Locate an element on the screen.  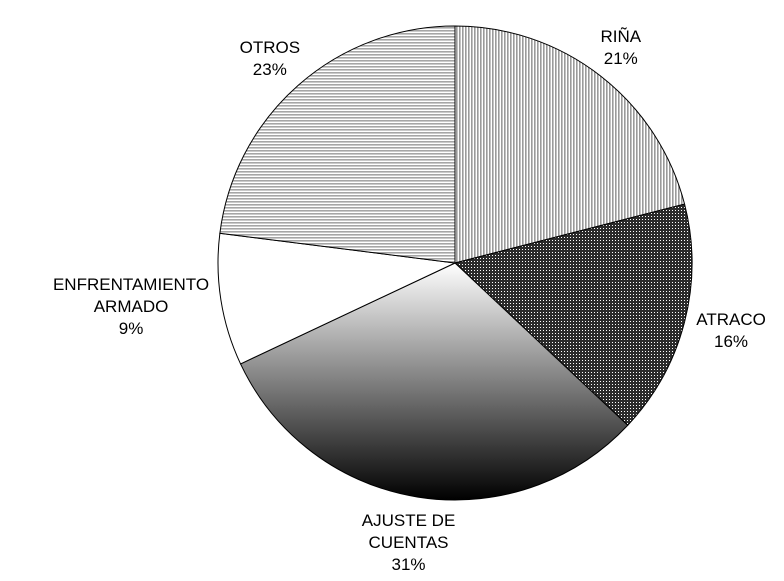
category-label: OTROS is located at coordinates (270, 47).